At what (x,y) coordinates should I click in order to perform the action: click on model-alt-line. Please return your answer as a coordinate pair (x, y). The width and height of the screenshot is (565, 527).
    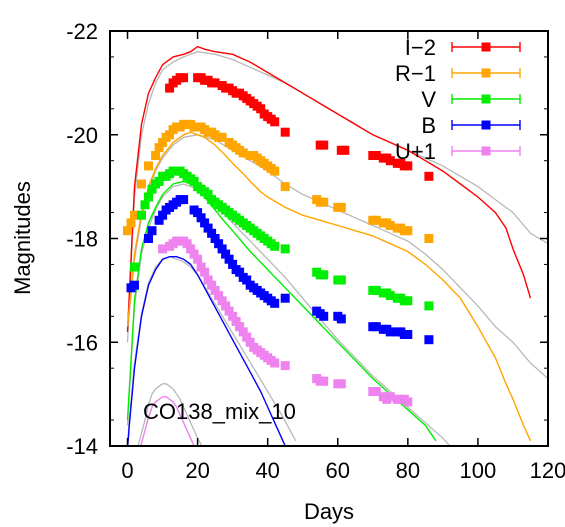
    Looking at the image, I should click on (170, 414).